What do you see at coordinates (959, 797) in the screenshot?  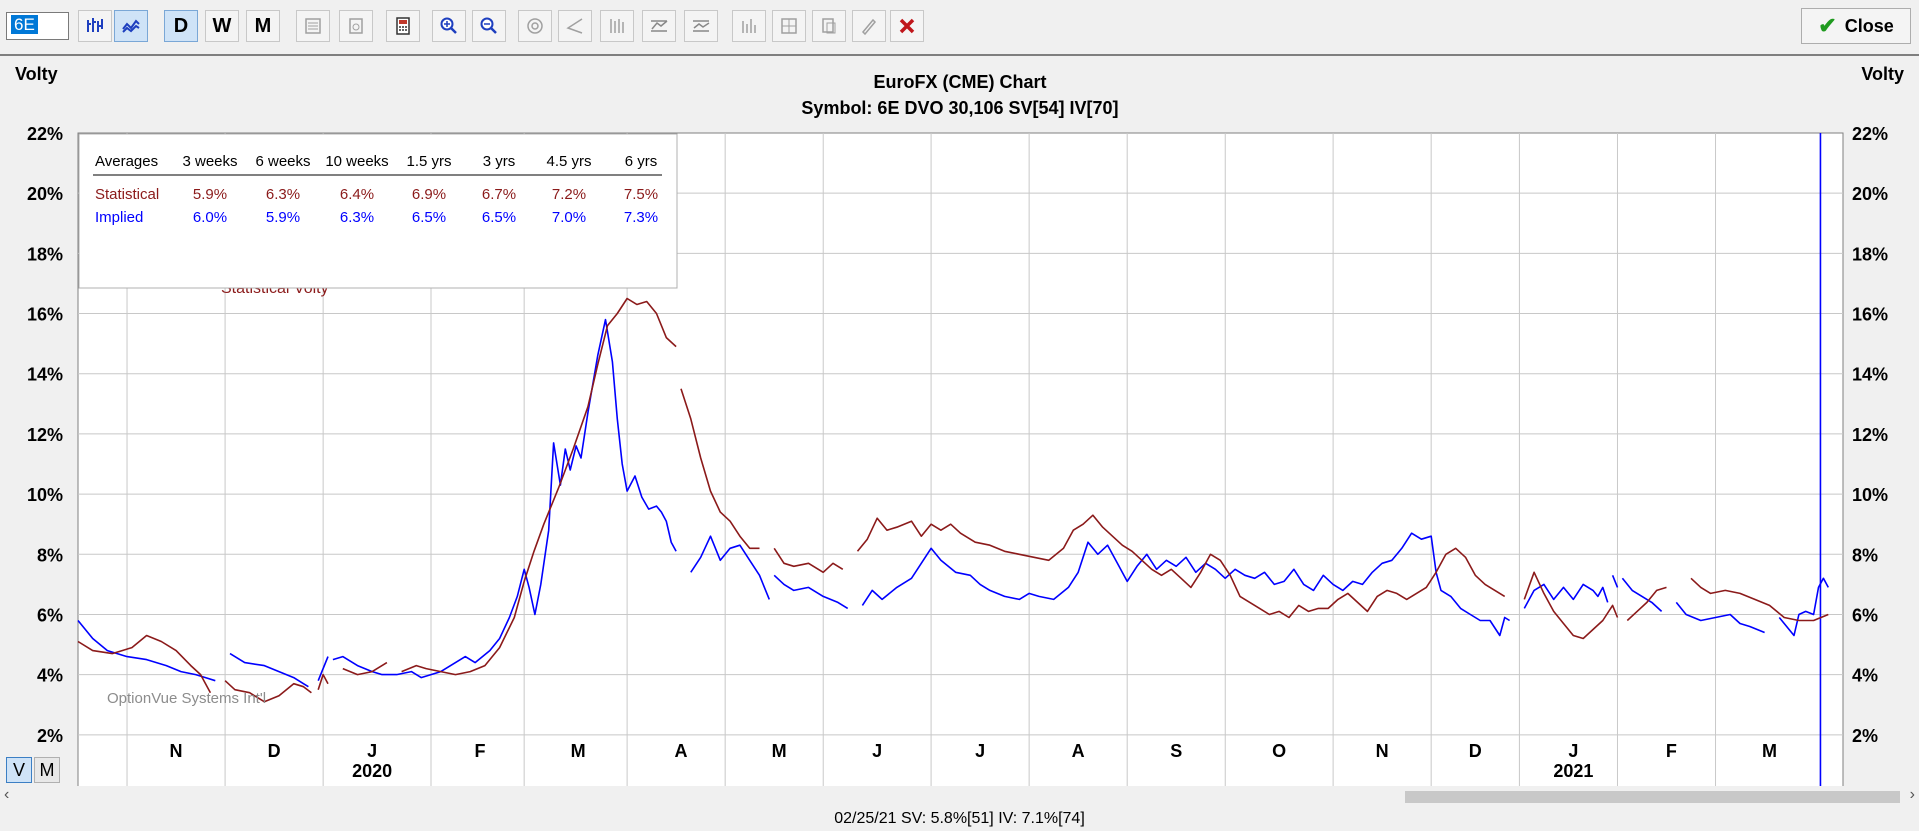 I see `horizontal-scrollbar: ‹ ›` at bounding box center [959, 797].